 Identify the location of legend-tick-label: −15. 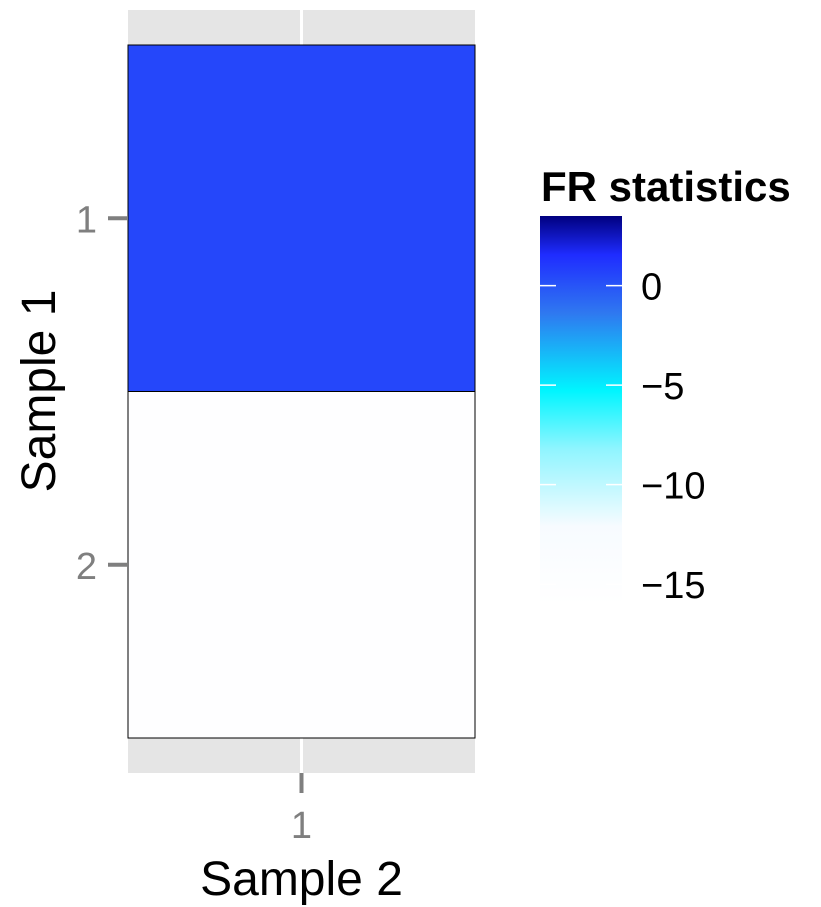
(673, 586).